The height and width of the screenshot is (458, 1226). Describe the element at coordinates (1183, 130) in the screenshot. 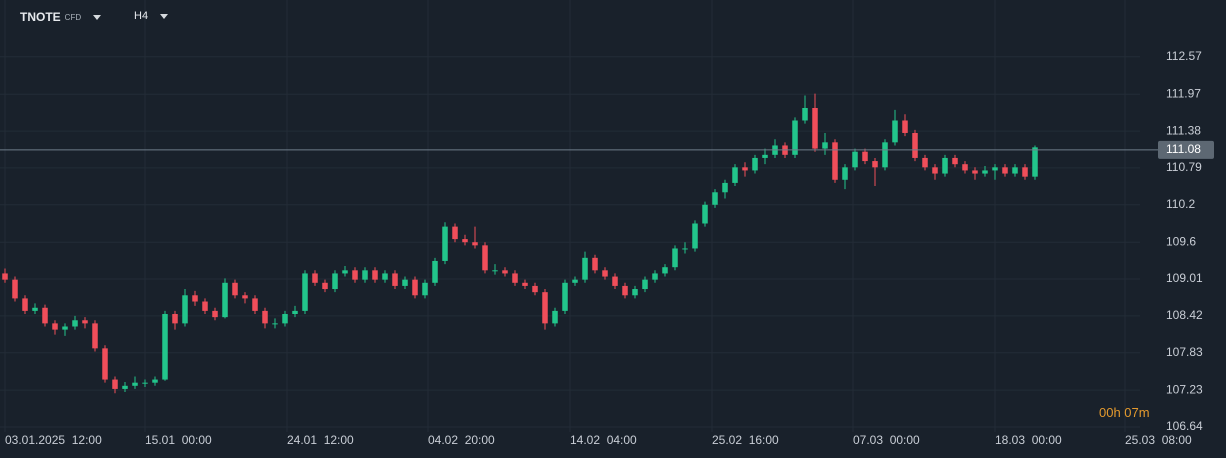

I see `y-tick-label: 111.38` at that location.